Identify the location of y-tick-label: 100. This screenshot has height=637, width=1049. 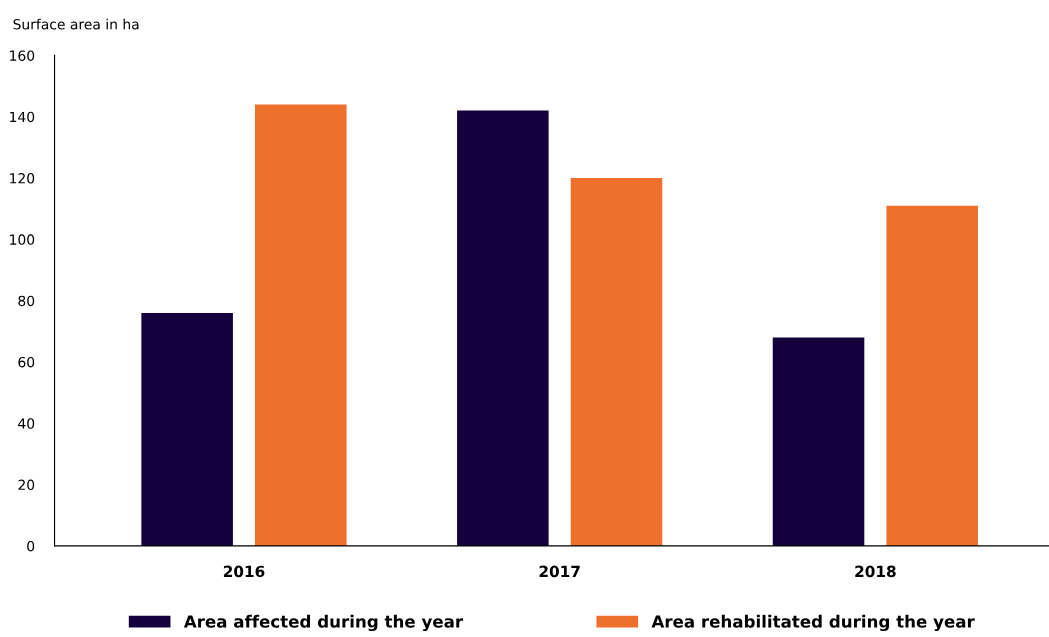
(22, 239).